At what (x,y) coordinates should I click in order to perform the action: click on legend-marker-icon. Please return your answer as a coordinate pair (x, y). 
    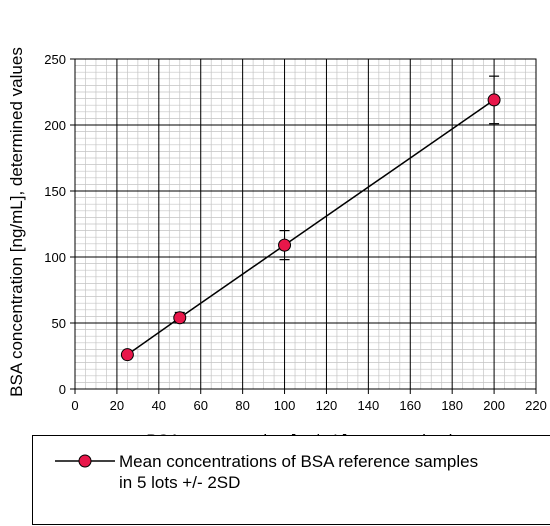
    Looking at the image, I should click on (85, 461).